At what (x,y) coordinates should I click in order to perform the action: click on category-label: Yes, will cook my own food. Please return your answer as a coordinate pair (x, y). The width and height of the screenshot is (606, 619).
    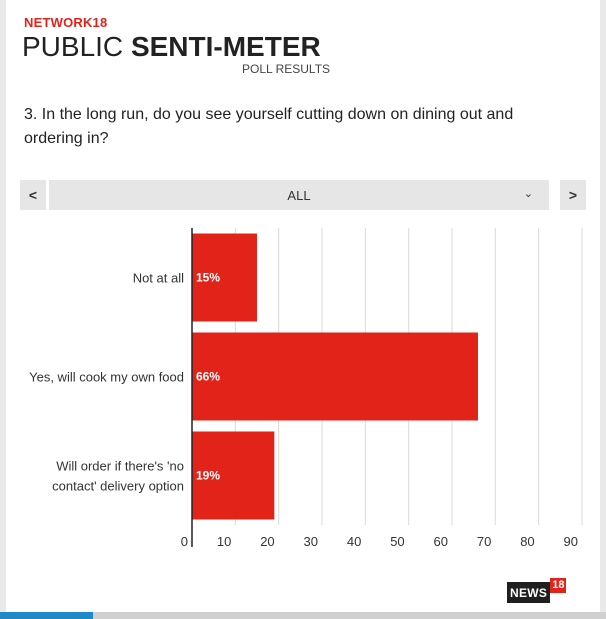
    Looking at the image, I should click on (106, 377).